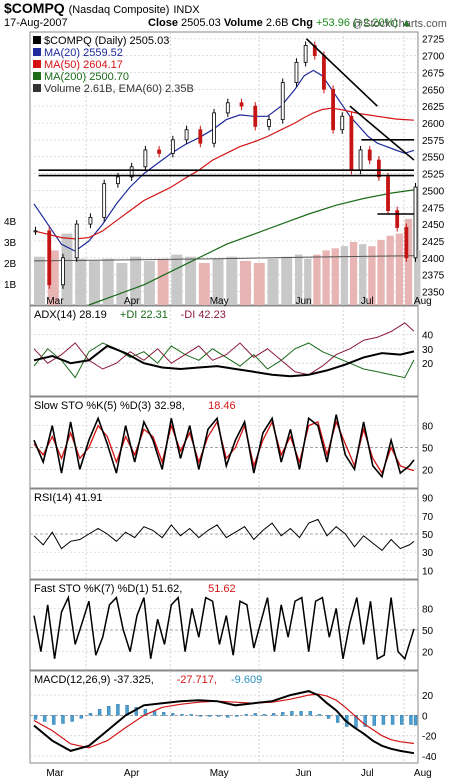 The height and width of the screenshot is (781, 460). What do you see at coordinates (55, 301) in the screenshot?
I see `x-tick-label-price-0: Mar` at bounding box center [55, 301].